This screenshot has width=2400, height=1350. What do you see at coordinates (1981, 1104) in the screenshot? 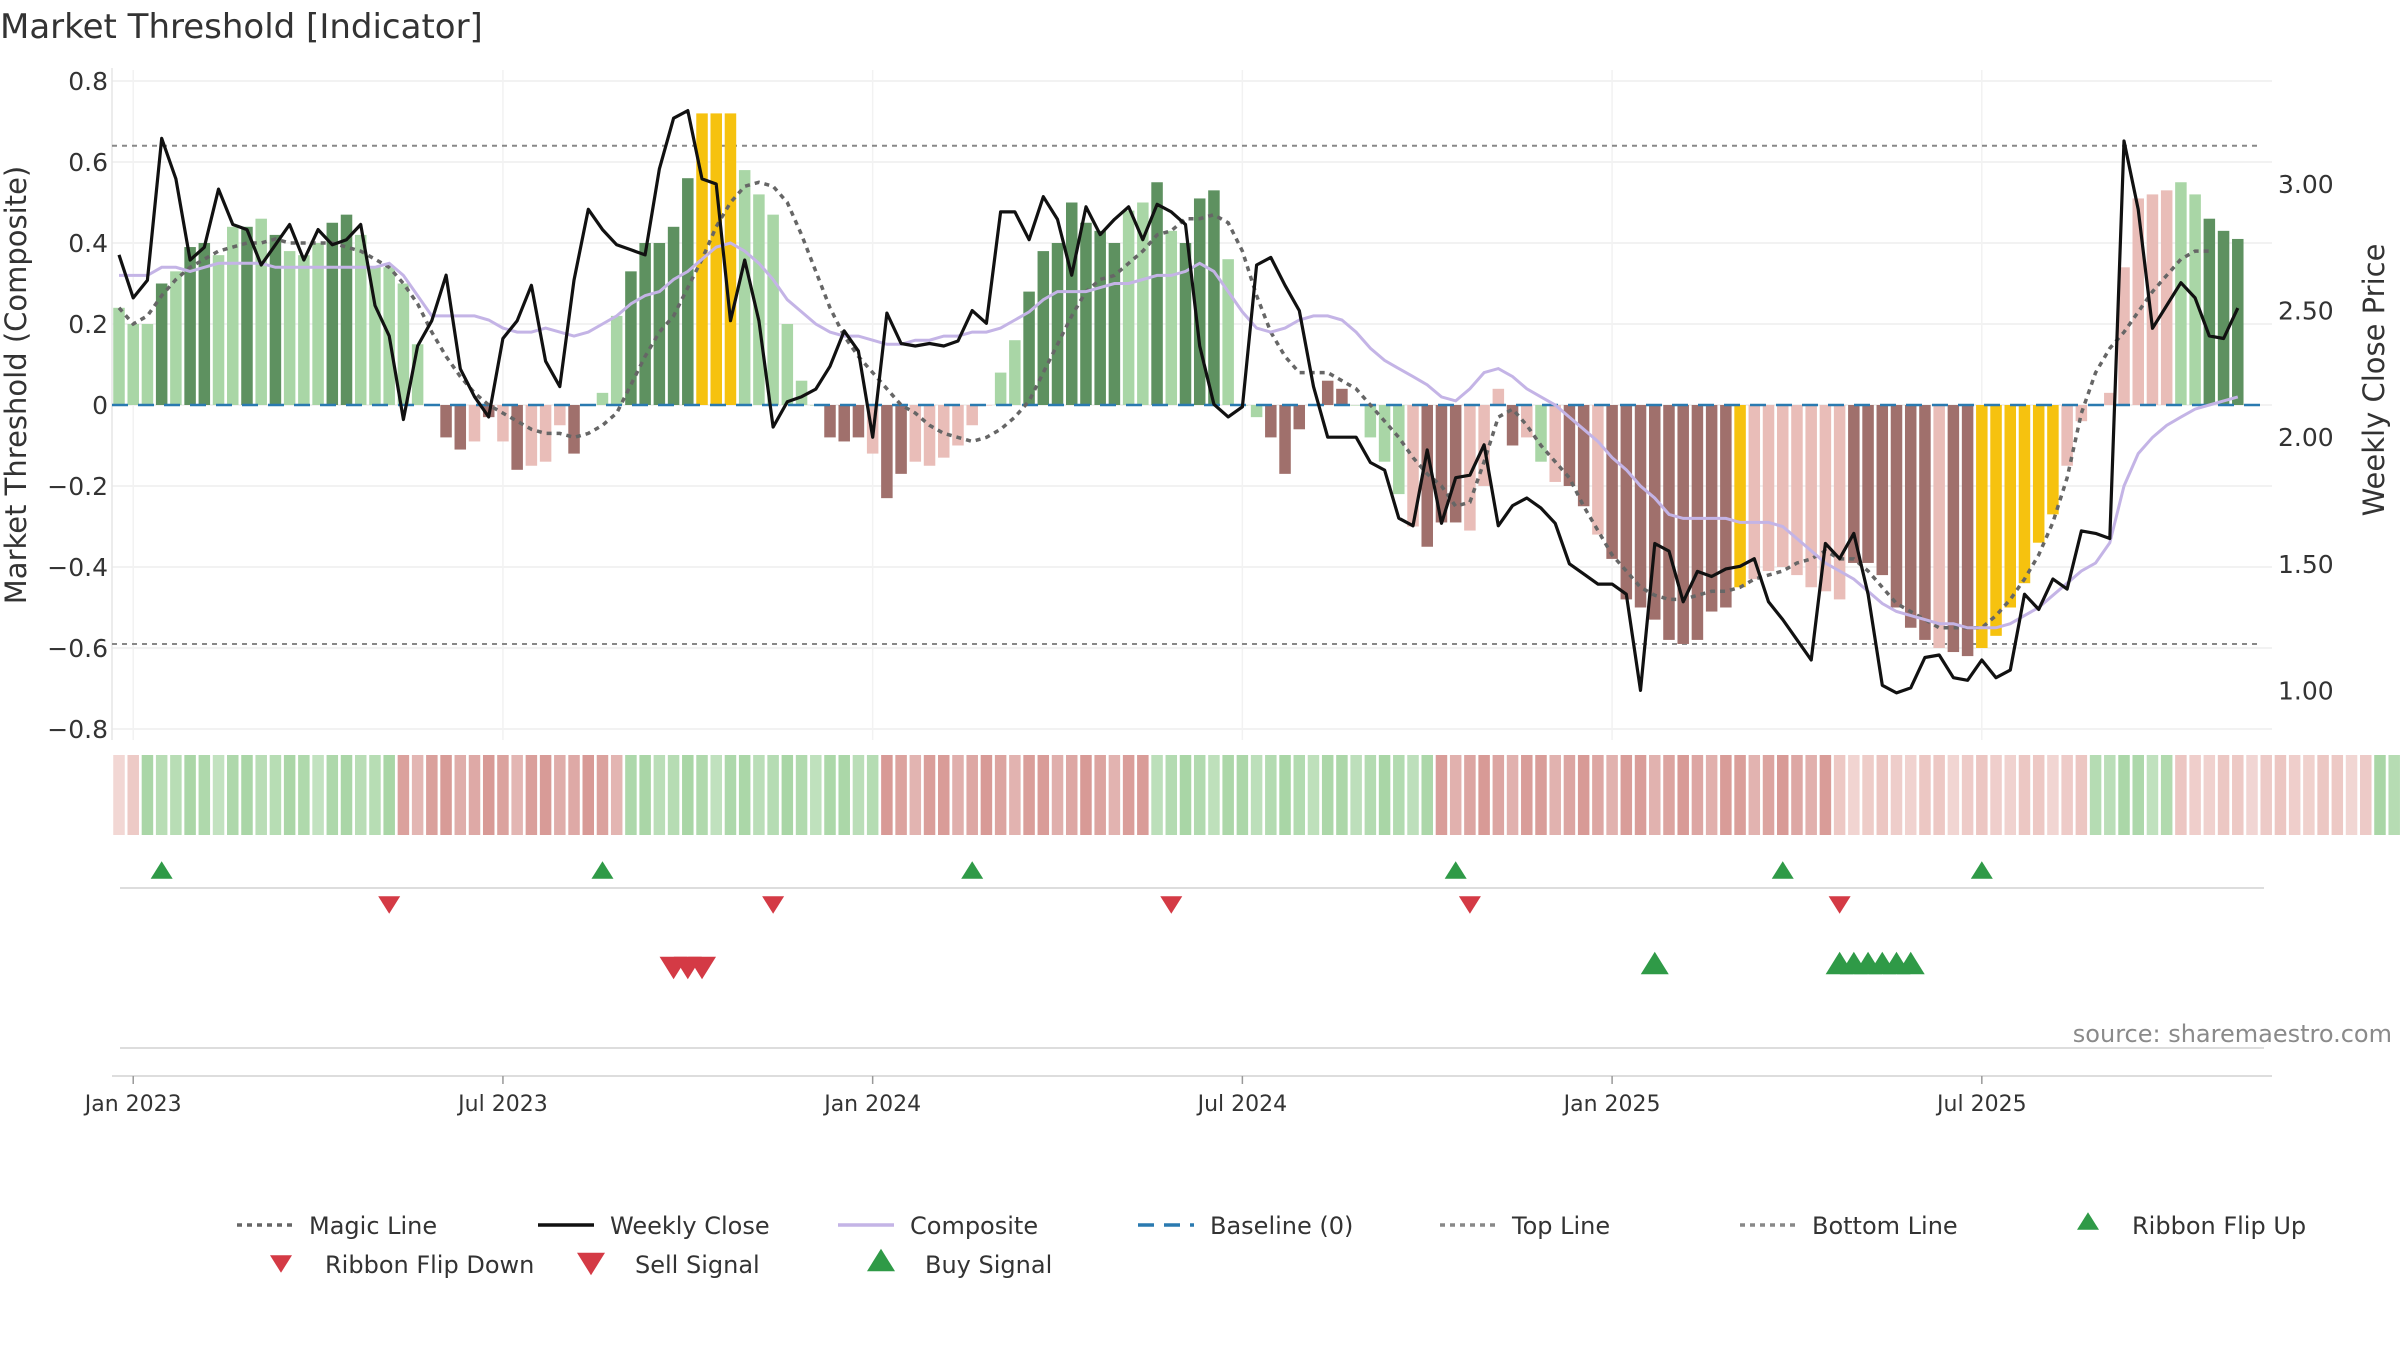
I see `x-tick-label: Jul 2025` at bounding box center [1981, 1104].